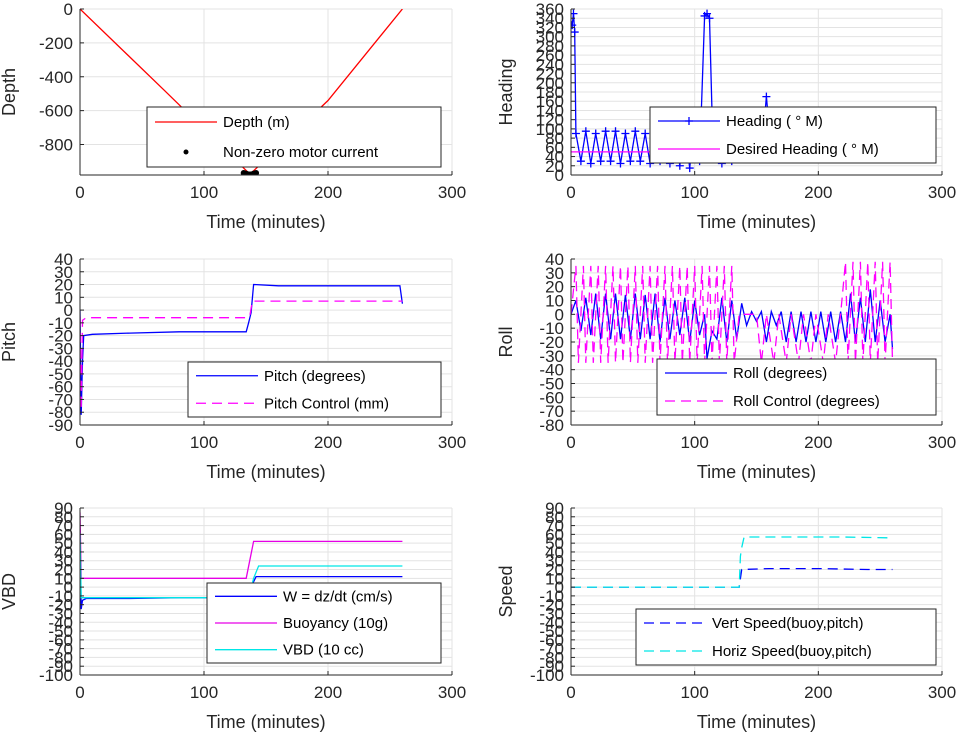 The width and height of the screenshot is (961, 736). I want to click on y-axis-label: Depth, so click(9, 92).